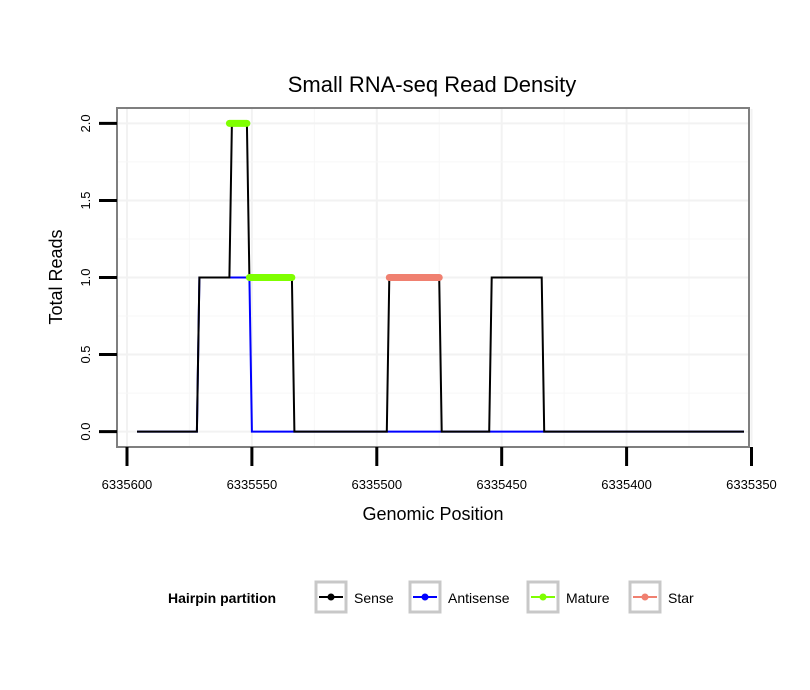 This screenshot has width=810, height=690. What do you see at coordinates (479, 598) in the screenshot?
I see `legend-label-antisense: Antisense` at bounding box center [479, 598].